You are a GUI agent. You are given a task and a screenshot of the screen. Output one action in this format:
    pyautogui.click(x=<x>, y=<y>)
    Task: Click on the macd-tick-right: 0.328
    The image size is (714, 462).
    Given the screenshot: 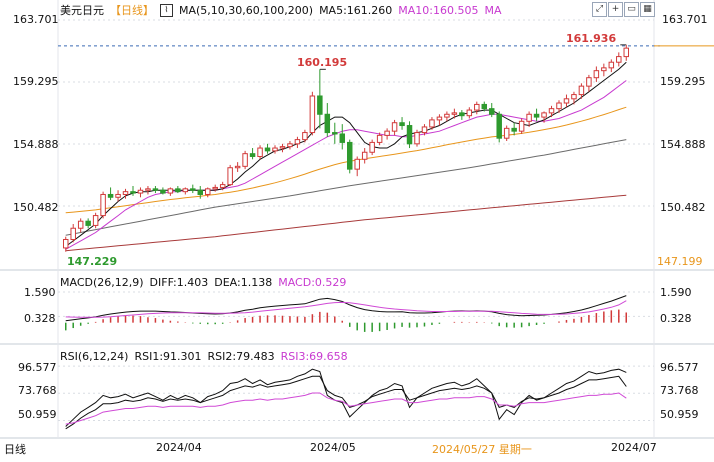 What is the action you would take?
    pyautogui.click(x=676, y=318)
    